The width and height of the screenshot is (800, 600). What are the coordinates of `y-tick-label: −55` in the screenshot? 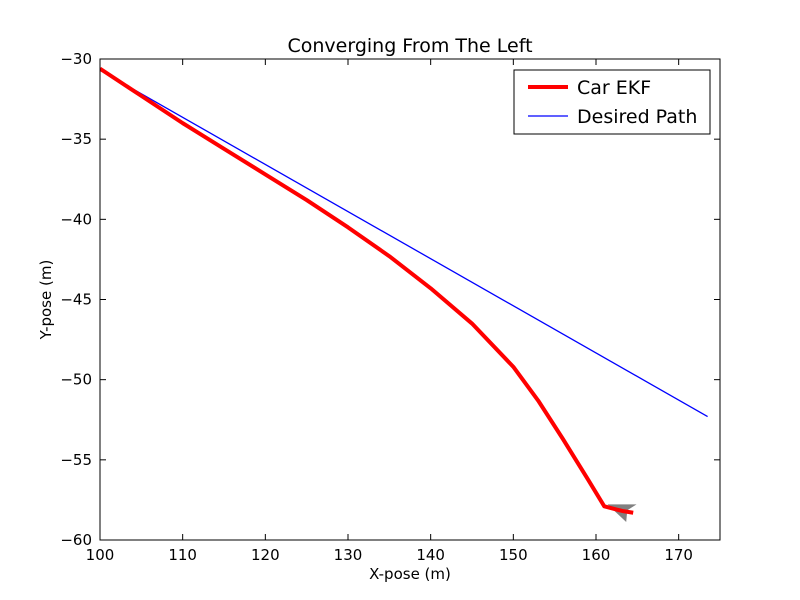 It's located at (76, 460).